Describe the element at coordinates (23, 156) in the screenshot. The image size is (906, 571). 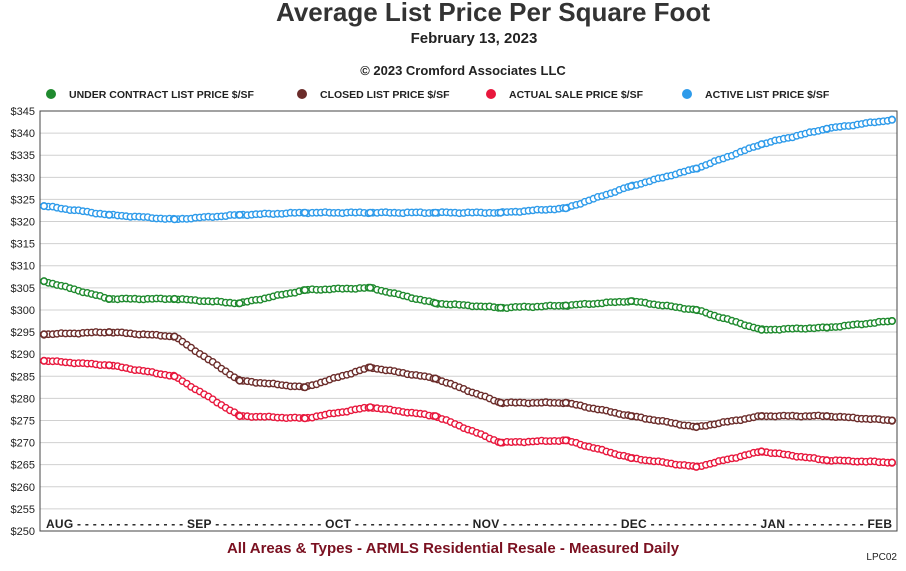
I see `y-tick-label: $335` at that location.